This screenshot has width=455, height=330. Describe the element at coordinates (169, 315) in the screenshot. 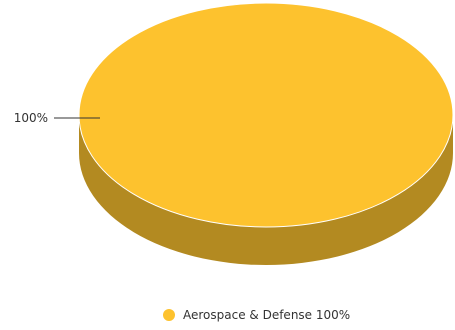

I see `legend-marker-icon` at that location.